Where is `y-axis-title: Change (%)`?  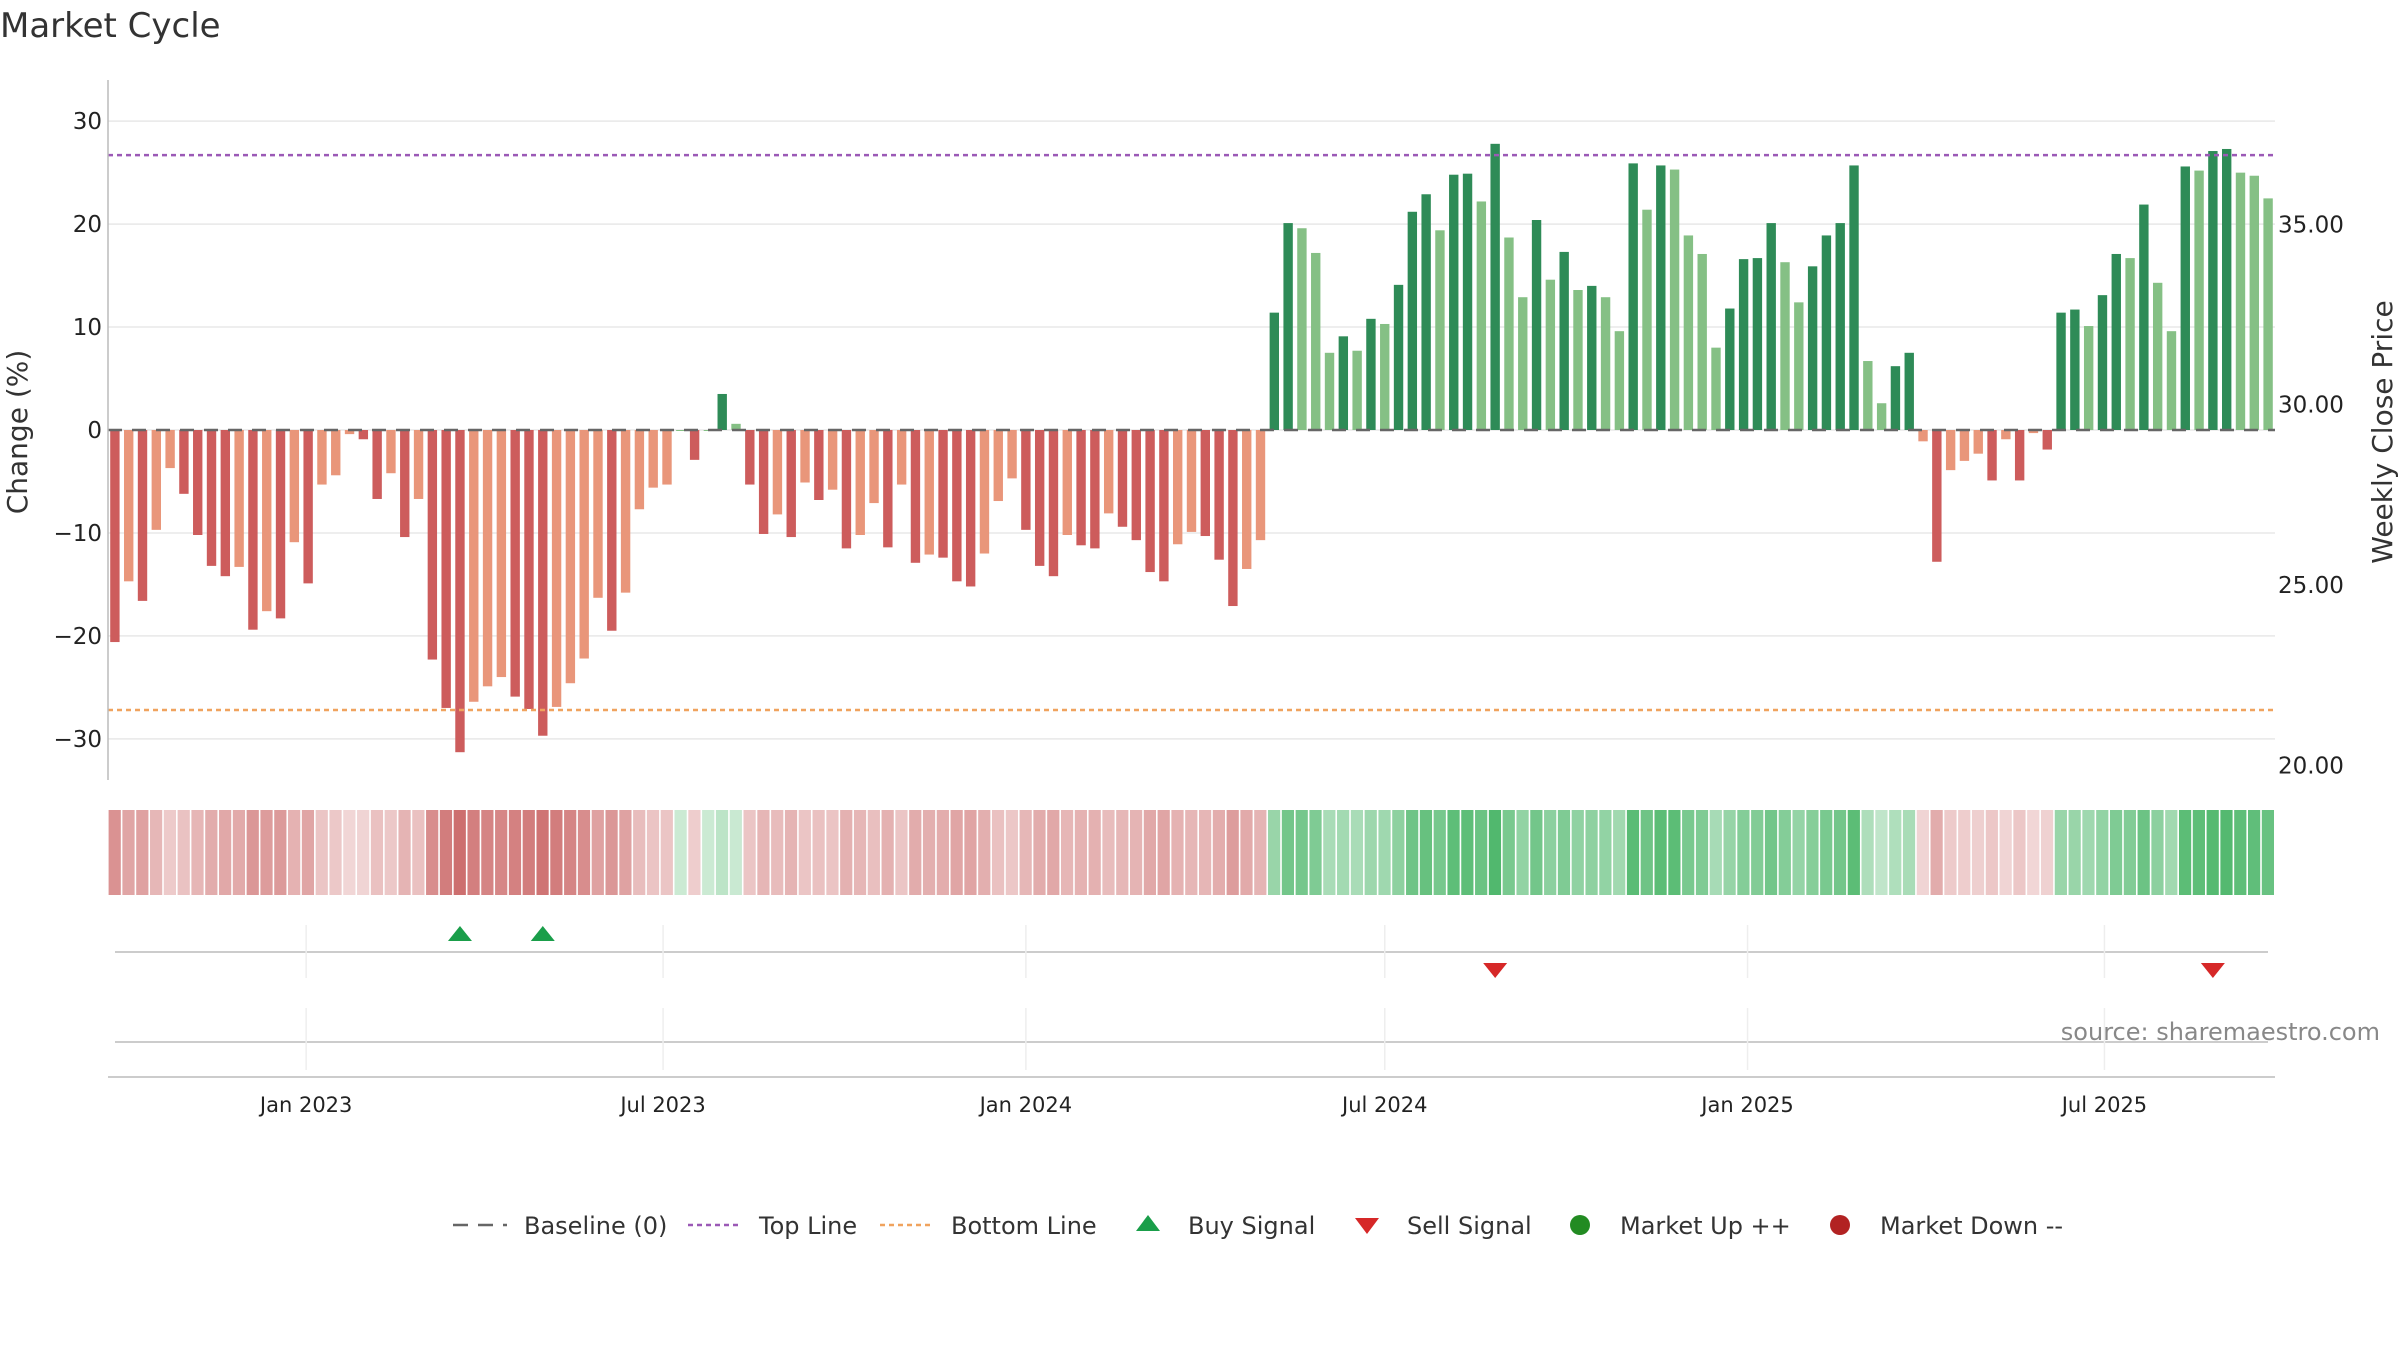 y-axis-title: Change (%) is located at coordinates (17, 432).